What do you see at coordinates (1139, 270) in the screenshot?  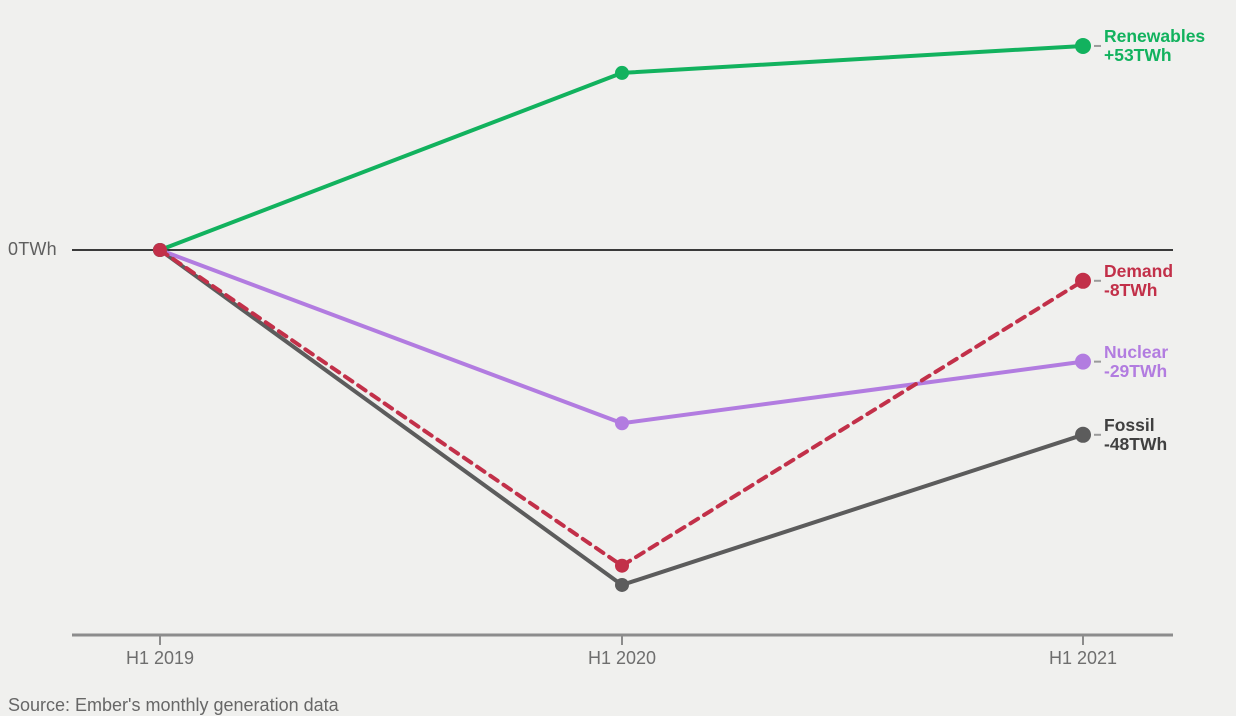 I see `series-name: Demand` at bounding box center [1139, 270].